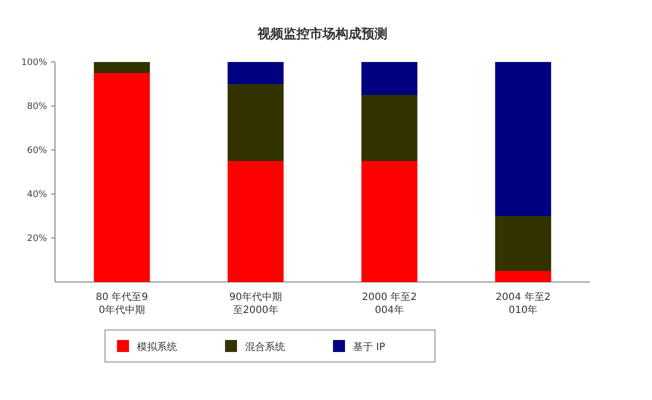 The width and height of the screenshot is (652, 400). I want to click on legend-label: 基于 IP, so click(369, 347).